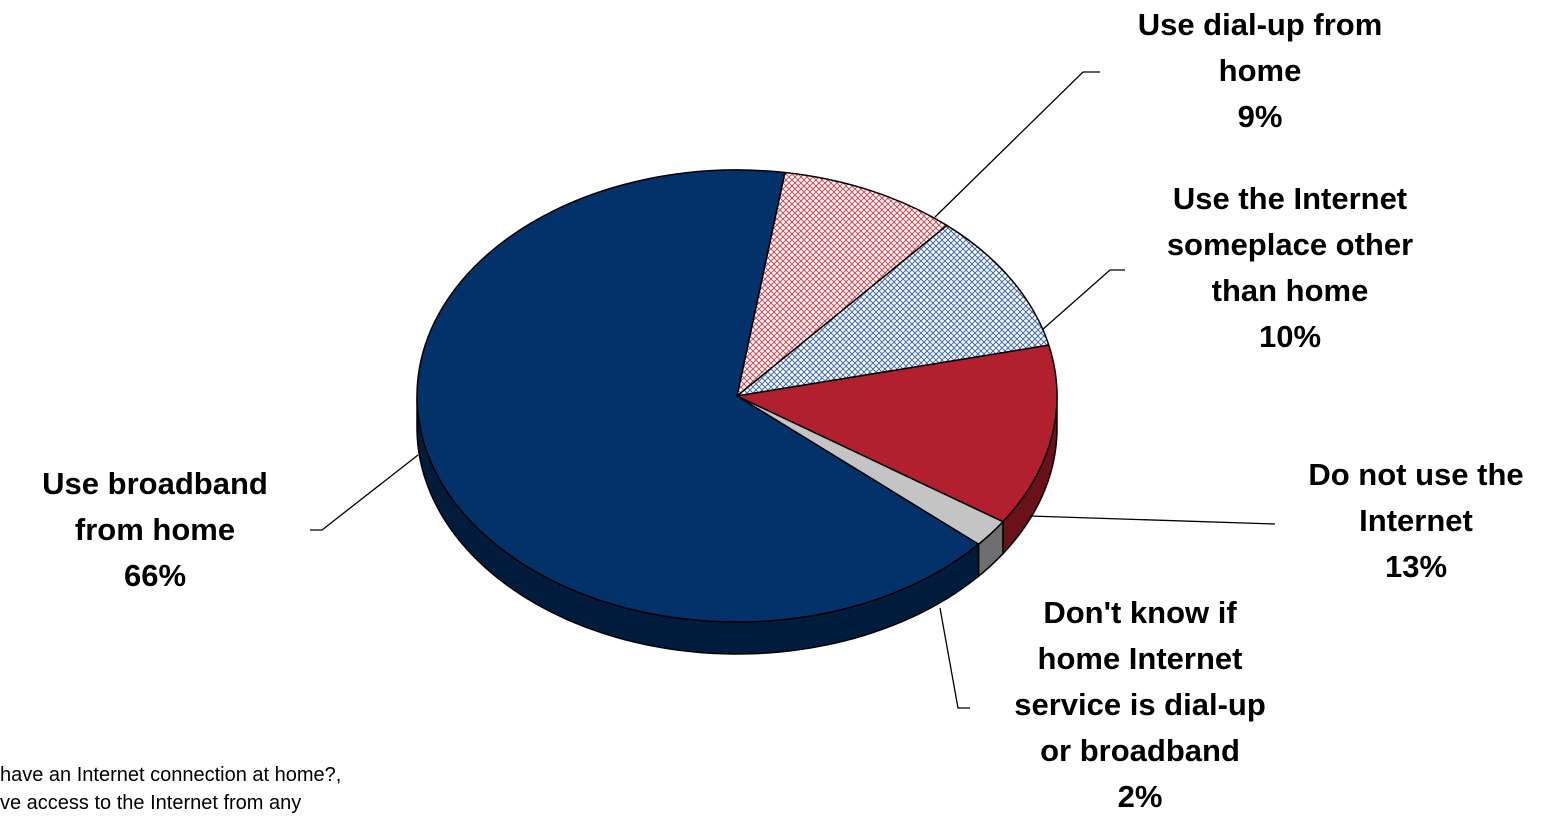 This screenshot has width=1562, height=820. What do you see at coordinates (1083, 300) in the screenshot?
I see `leader-line-other-place` at bounding box center [1083, 300].